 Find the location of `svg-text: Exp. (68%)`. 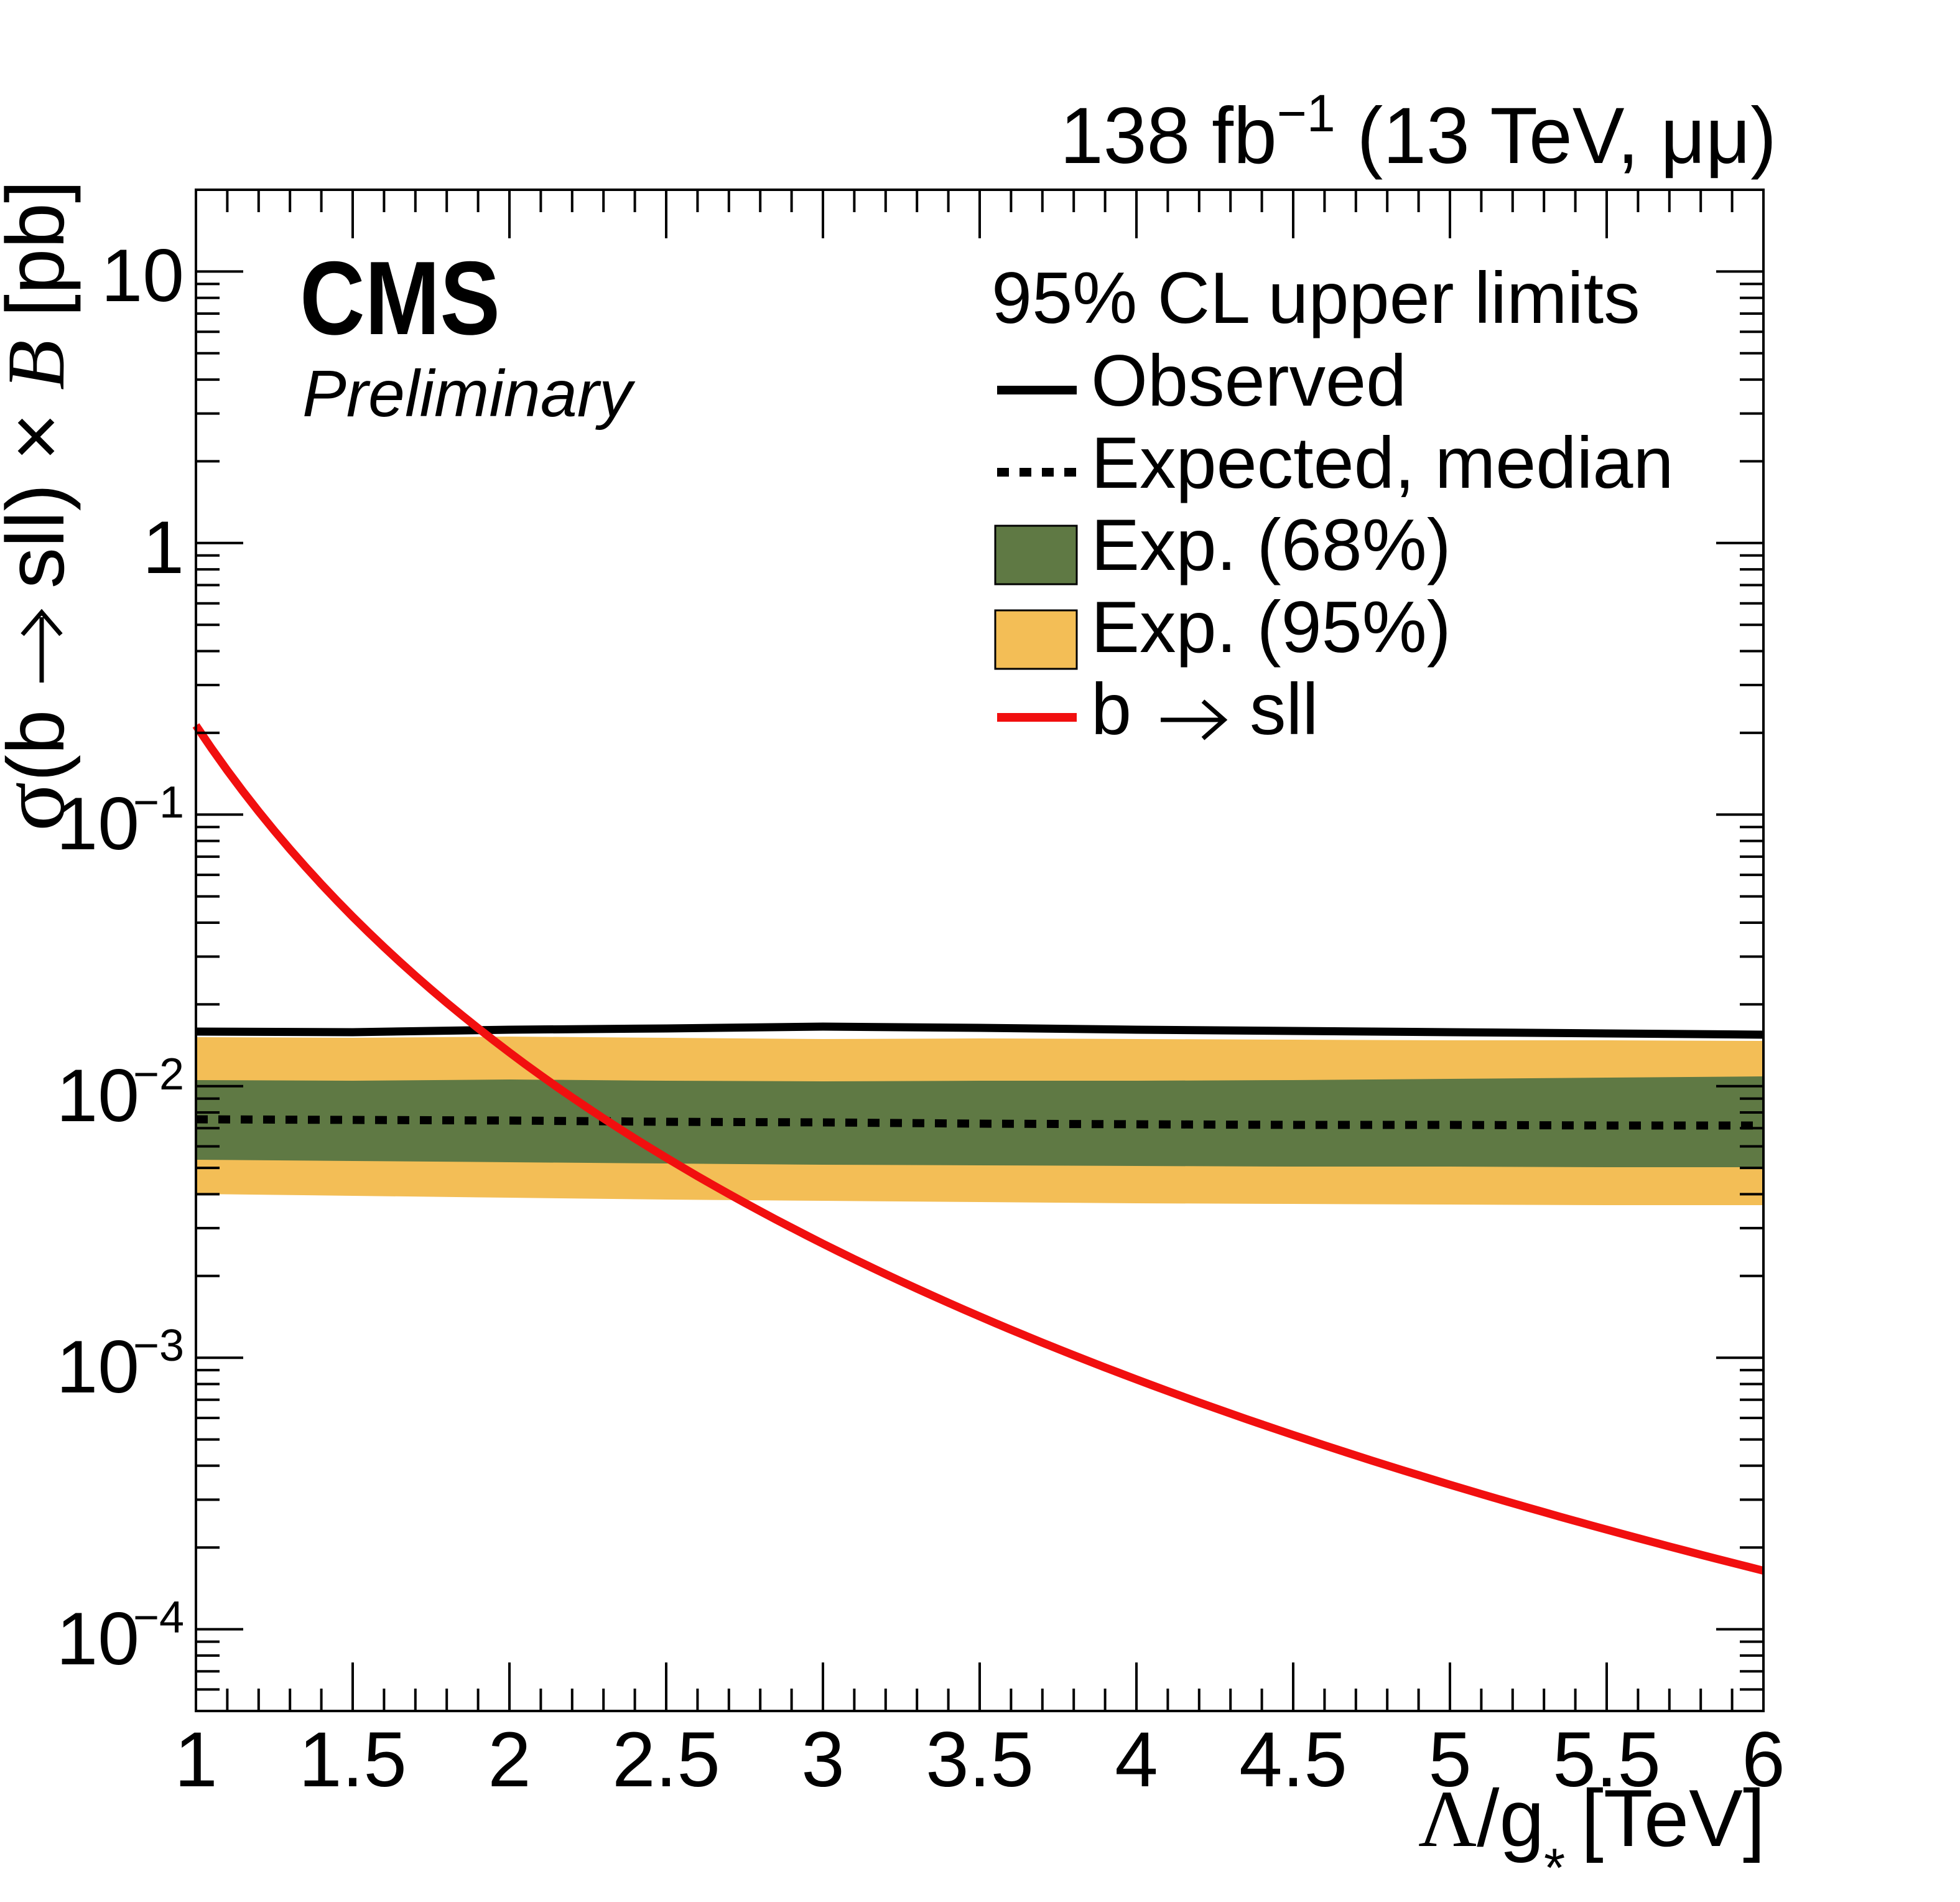

svg-text: Exp. (68%) is located at coordinates (1271, 544).